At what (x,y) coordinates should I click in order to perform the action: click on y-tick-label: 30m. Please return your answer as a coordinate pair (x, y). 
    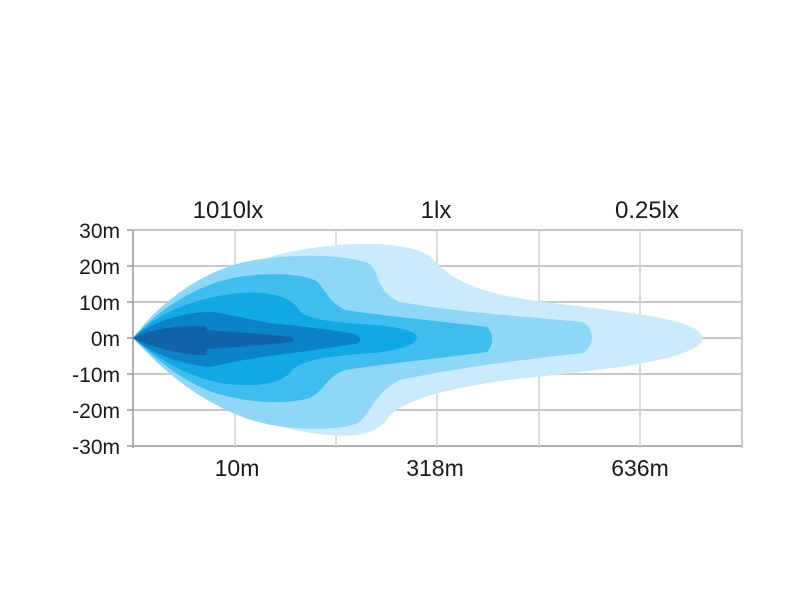
    Looking at the image, I should click on (99, 231).